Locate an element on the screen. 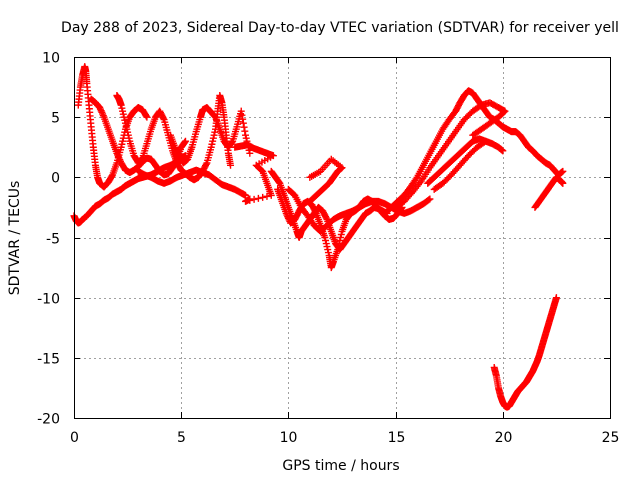 This screenshot has width=640, height=480. y-tick-label: 10 is located at coordinates (51, 59).